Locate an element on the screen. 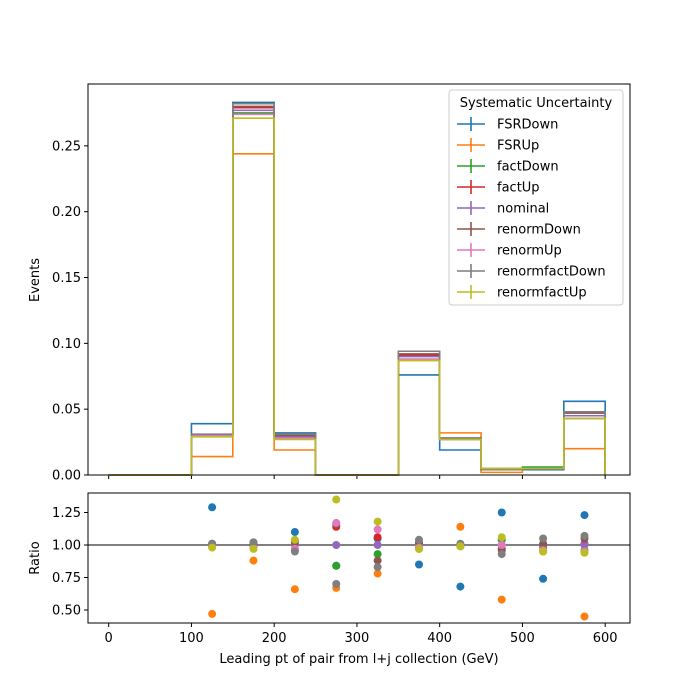 The height and width of the screenshot is (700, 700). legend-label: FSRUp is located at coordinates (518, 146).